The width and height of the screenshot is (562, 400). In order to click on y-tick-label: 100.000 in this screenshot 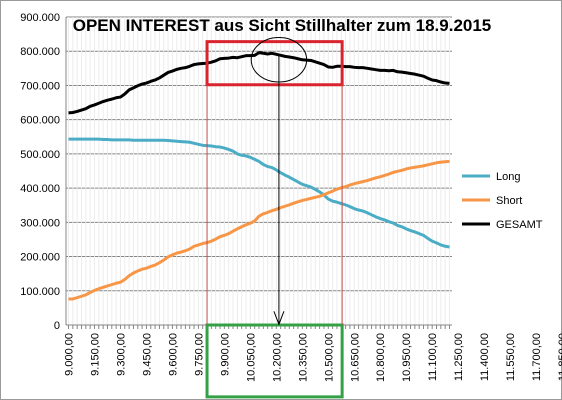, I will do `click(40, 292)`.